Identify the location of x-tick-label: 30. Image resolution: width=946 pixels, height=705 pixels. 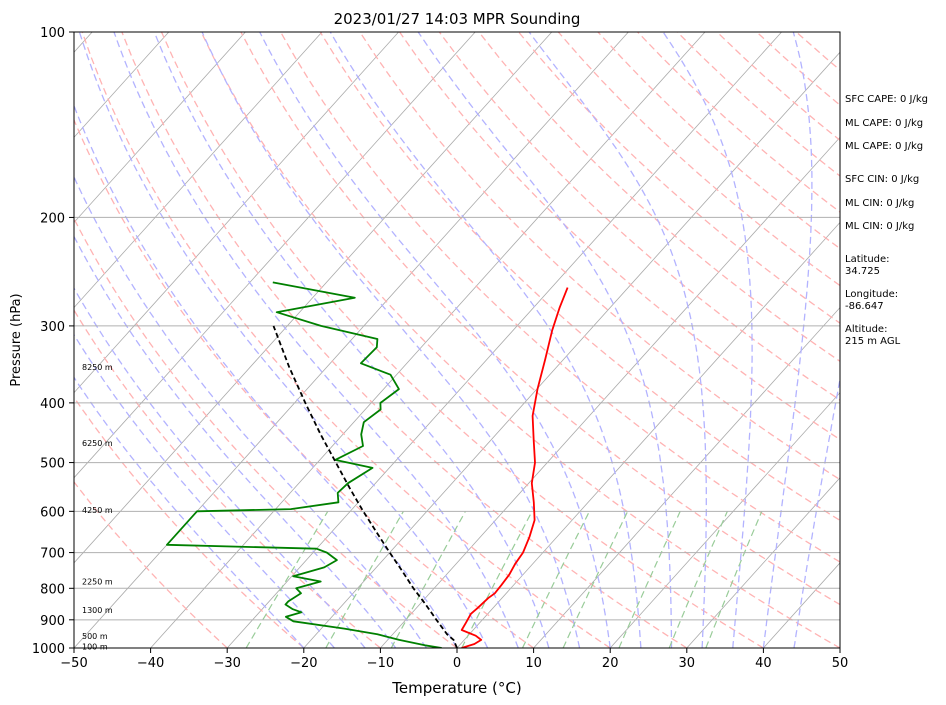
(687, 663).